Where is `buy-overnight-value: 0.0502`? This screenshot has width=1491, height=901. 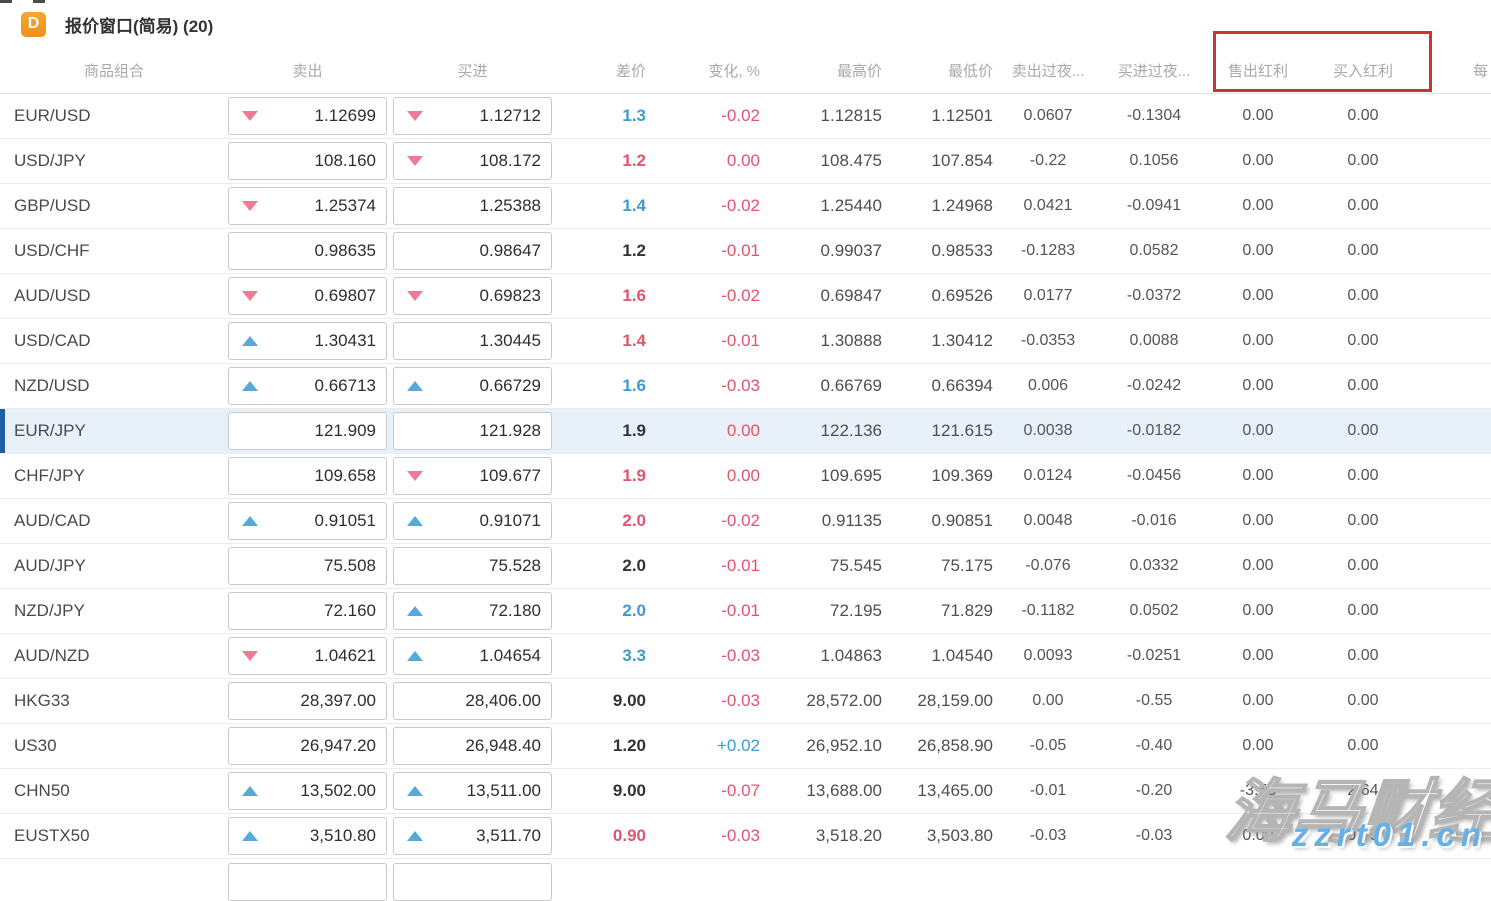 buy-overnight-value: 0.0502 is located at coordinates (1154, 610).